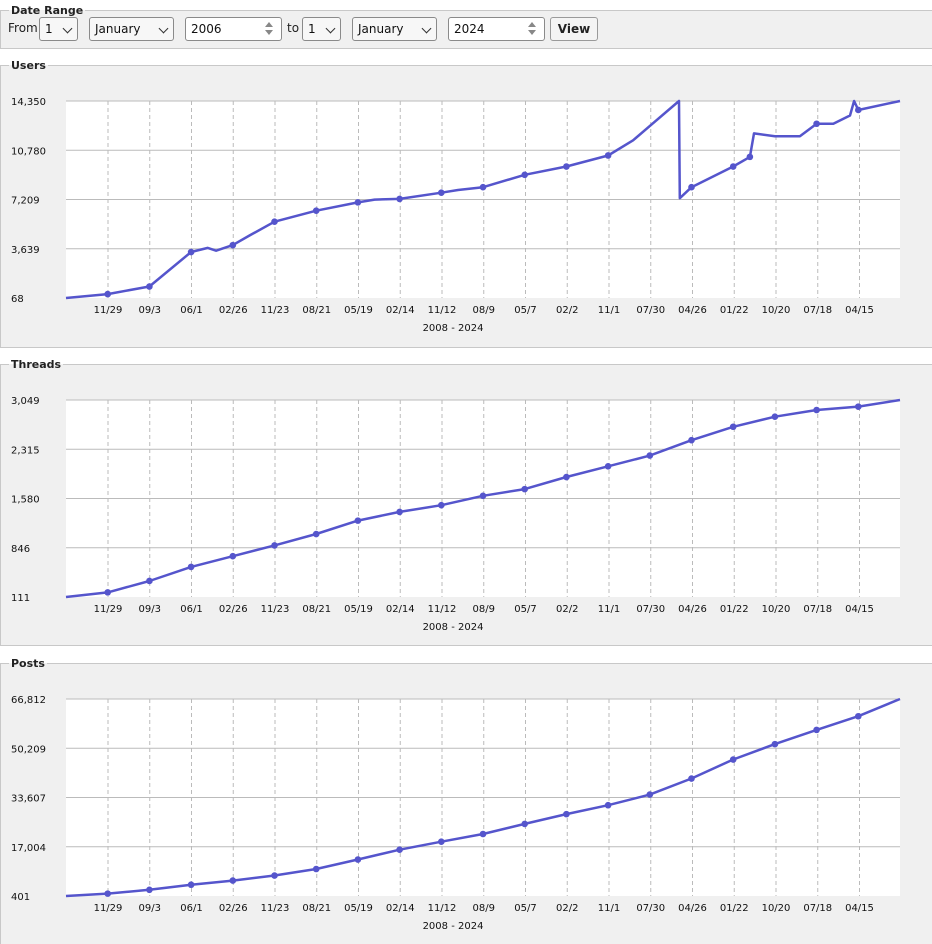  What do you see at coordinates (496, 29) in the screenshot?
I see `to-year-input: 2024` at bounding box center [496, 29].